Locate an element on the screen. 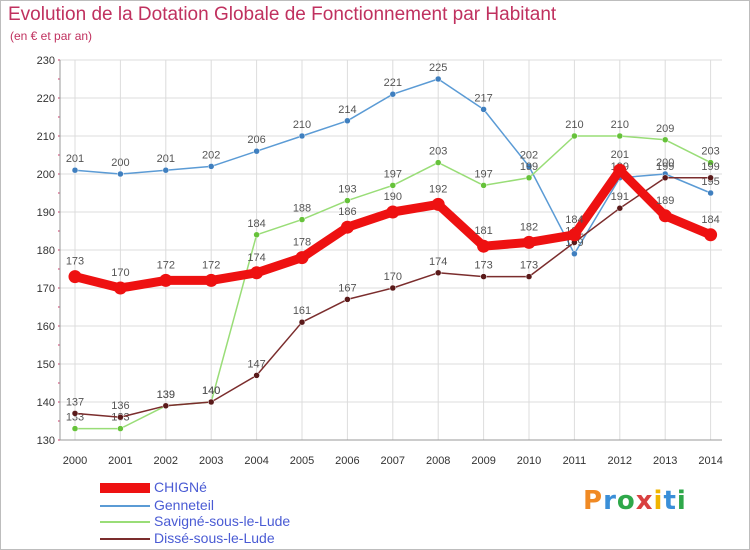  data-point-savign-sous-le-lude-2014 is located at coordinates (710, 162).